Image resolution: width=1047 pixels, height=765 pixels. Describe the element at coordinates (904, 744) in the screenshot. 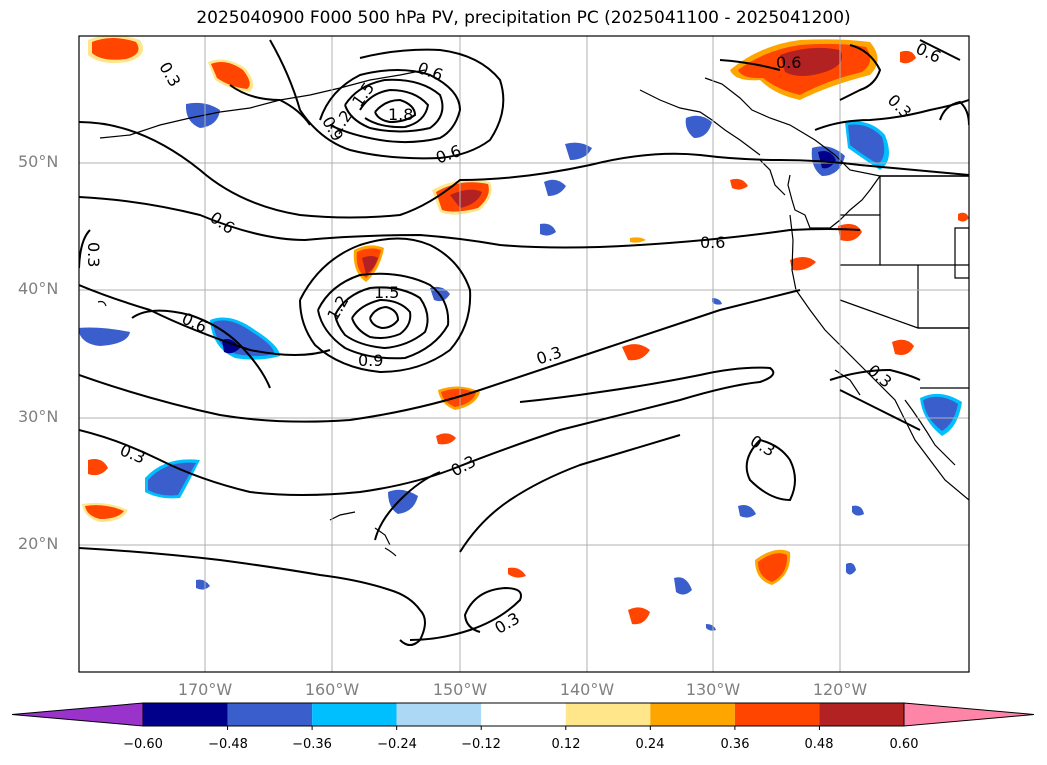

I see `colorbar-tick: 0.60` at that location.